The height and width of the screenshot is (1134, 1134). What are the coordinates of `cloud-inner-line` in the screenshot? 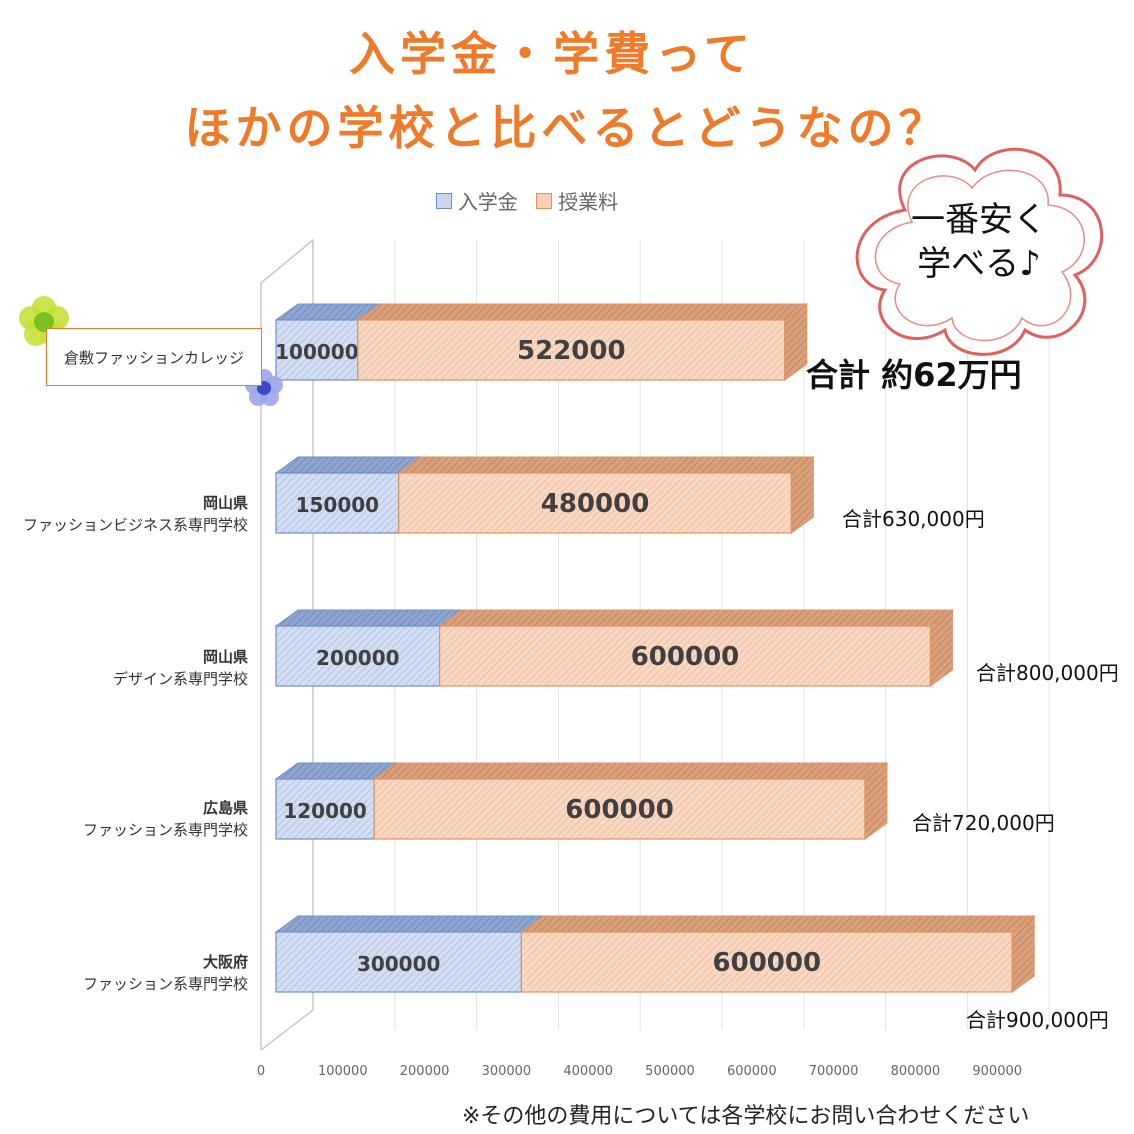 It's located at (979, 255).